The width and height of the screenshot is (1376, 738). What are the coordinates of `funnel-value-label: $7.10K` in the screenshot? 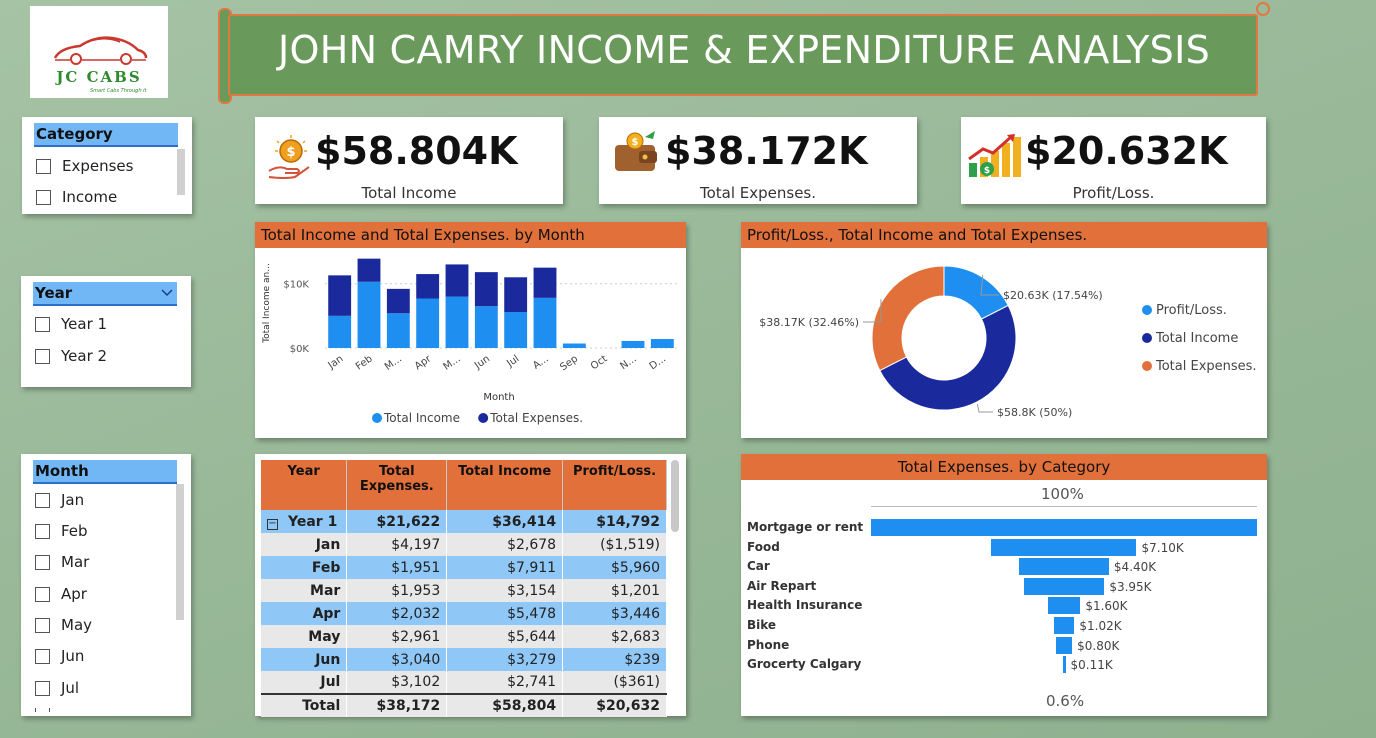 It's located at (1162, 547).